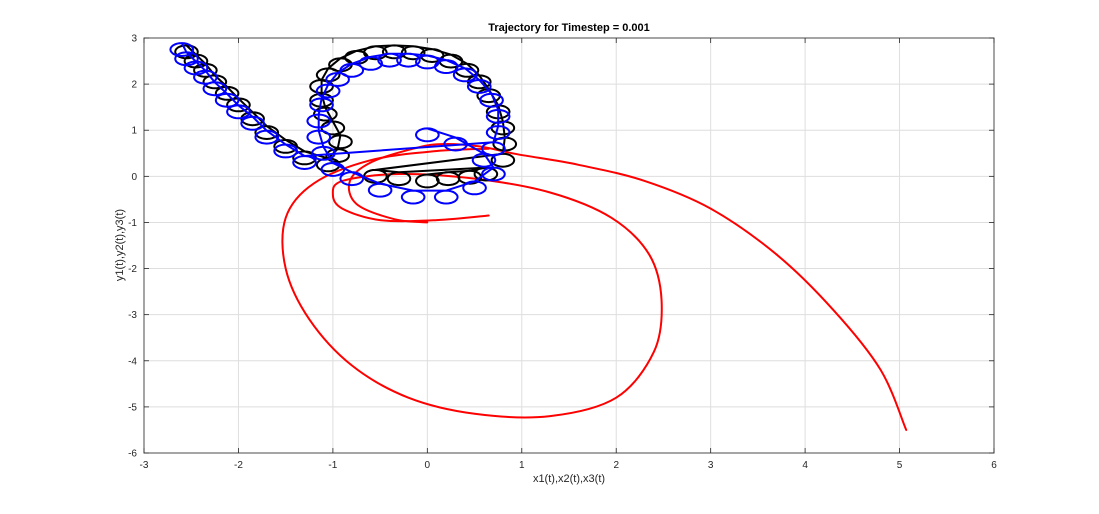 Image resolution: width=1099 pixels, height=514 pixels. Describe the element at coordinates (132, 315) in the screenshot. I see `y-tick-label: -3` at that location.